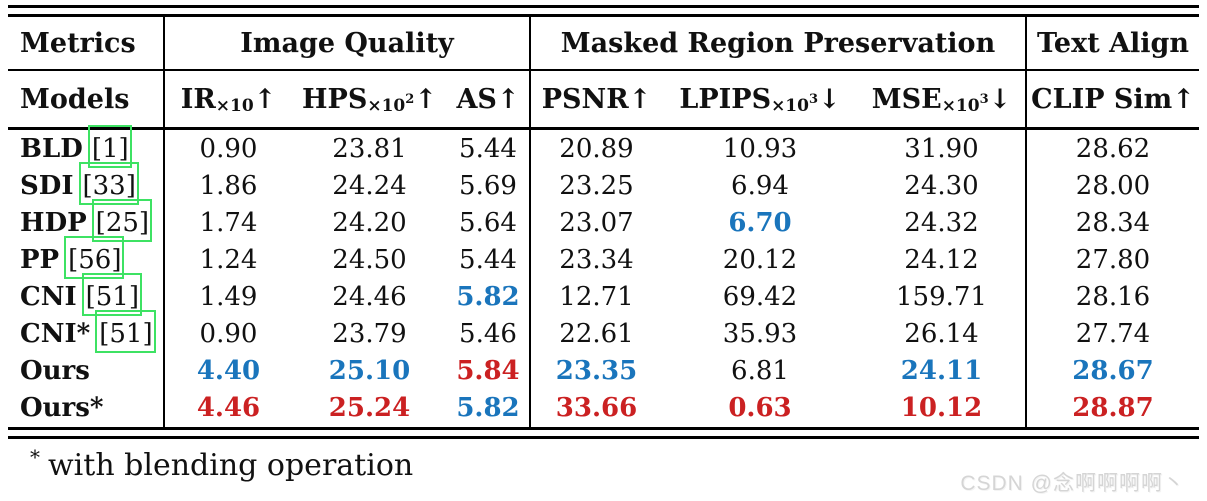 The width and height of the screenshot is (1207, 501). Describe the element at coordinates (122, 220) in the screenshot. I see `citation-link: [25]` at that location.